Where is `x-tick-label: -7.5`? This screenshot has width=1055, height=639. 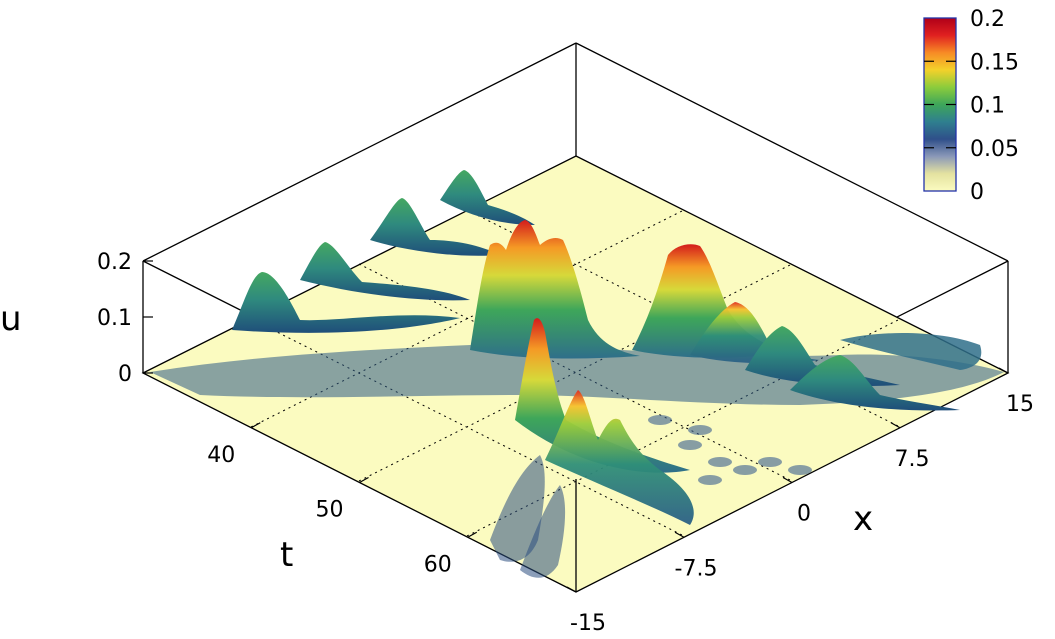
x-tick-label: -7.5 is located at coordinates (696, 568).